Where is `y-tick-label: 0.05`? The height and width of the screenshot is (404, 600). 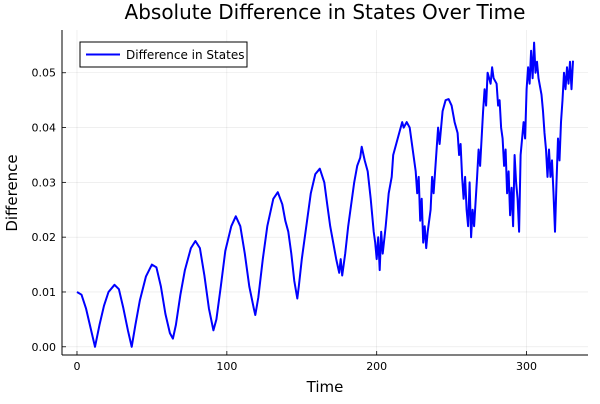
y-tick-label: 0.05 is located at coordinates (44, 73).